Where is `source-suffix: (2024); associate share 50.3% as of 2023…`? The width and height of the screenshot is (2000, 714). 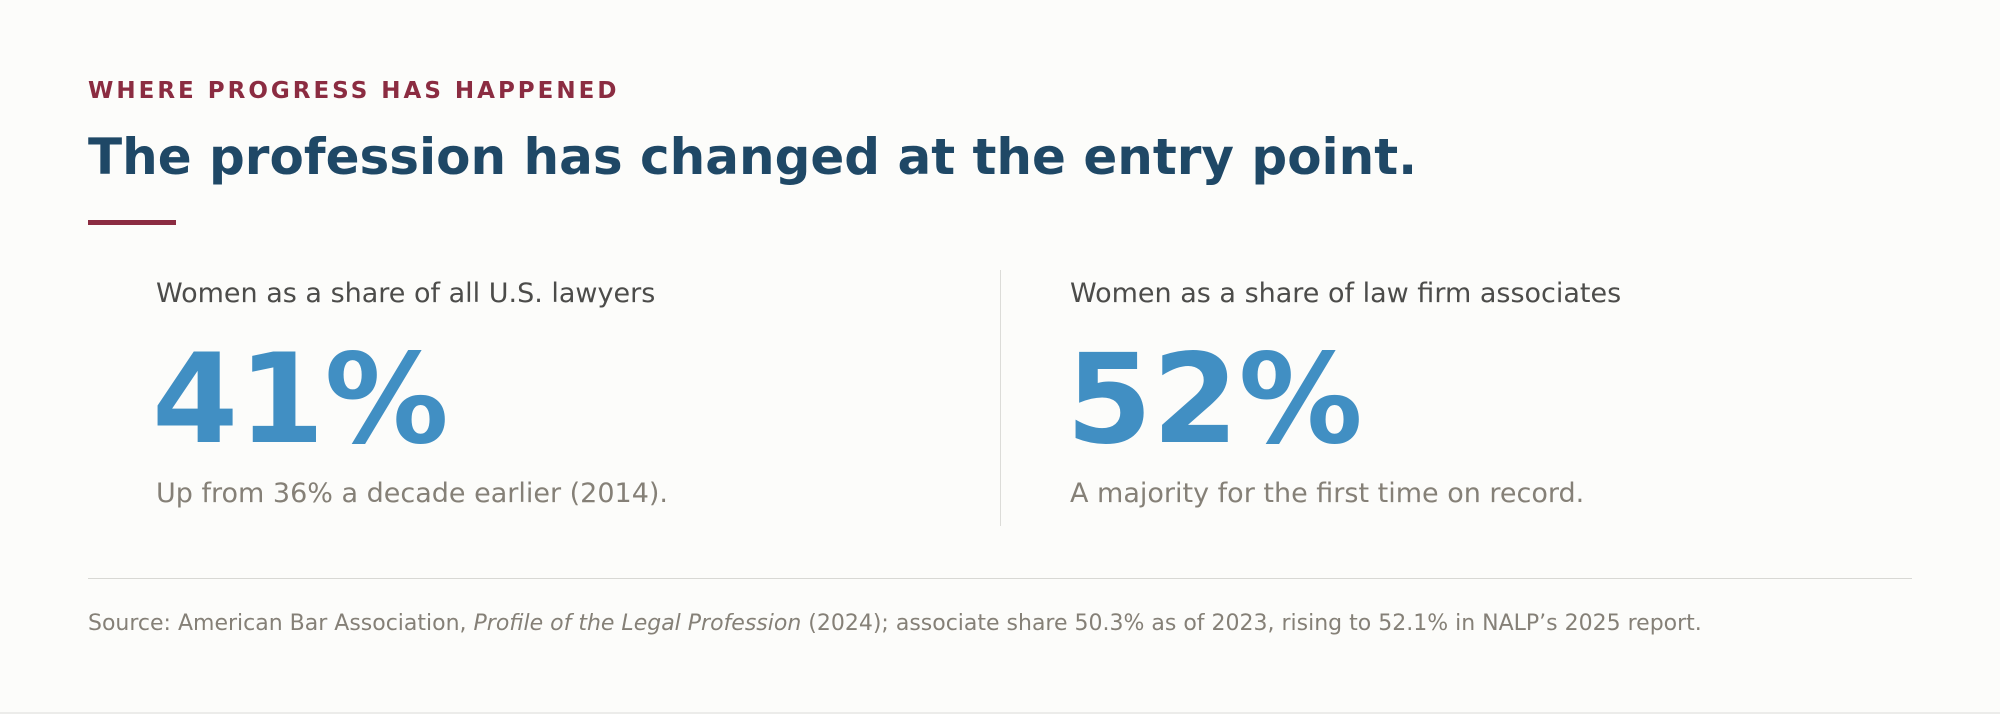 source-suffix: (2024); associate share 50.3% as of 2023… is located at coordinates (1251, 623).